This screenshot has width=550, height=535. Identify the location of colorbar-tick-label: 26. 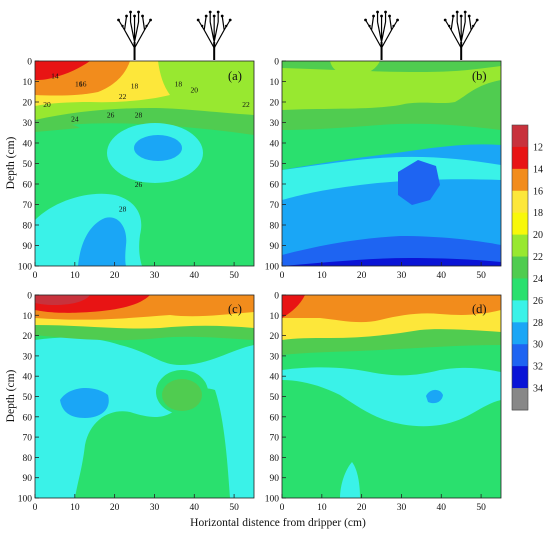
(538, 301).